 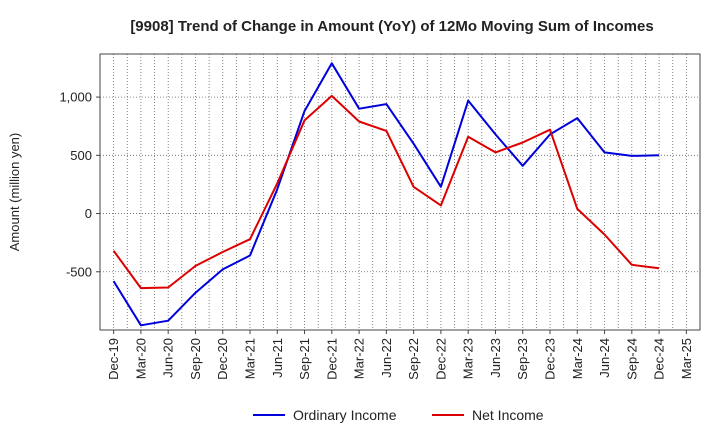 What do you see at coordinates (508, 415) in the screenshot?
I see `legend-label: Net Income` at bounding box center [508, 415].